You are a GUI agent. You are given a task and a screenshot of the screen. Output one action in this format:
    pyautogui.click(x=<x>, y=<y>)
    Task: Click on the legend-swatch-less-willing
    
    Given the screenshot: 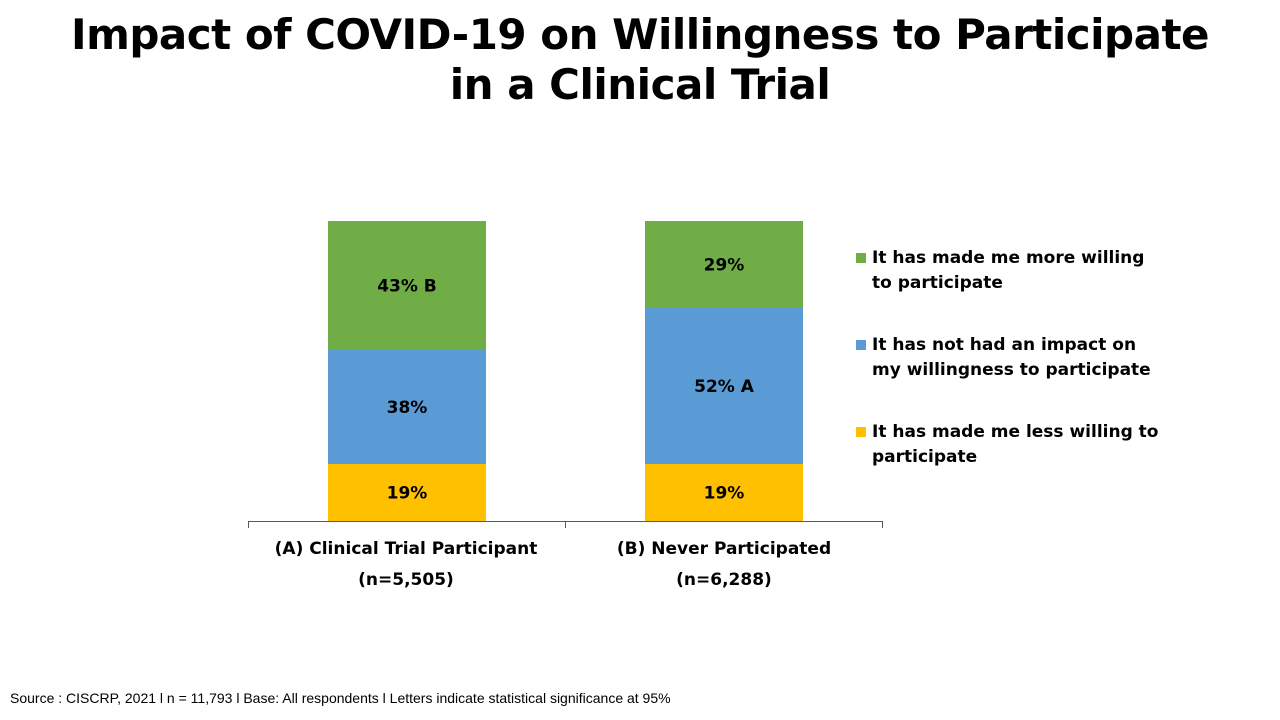 What is the action you would take?
    pyautogui.click(x=861, y=432)
    